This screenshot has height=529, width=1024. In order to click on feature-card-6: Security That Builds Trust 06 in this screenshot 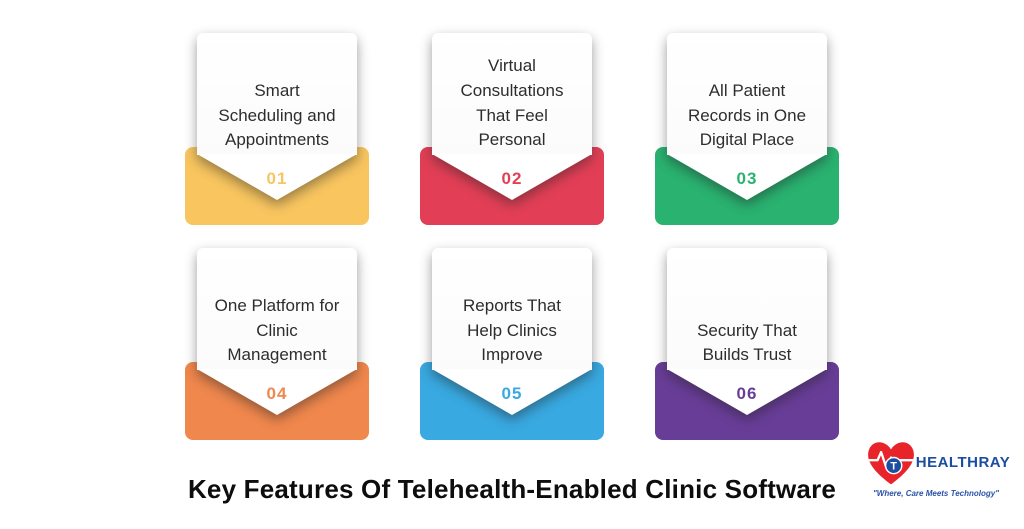, I will do `click(747, 344)`.